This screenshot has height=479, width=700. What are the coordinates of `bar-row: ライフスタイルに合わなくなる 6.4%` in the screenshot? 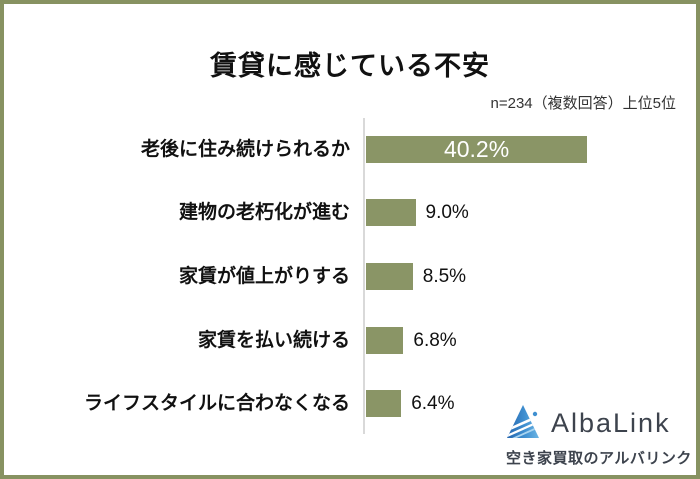 It's located at (350, 404).